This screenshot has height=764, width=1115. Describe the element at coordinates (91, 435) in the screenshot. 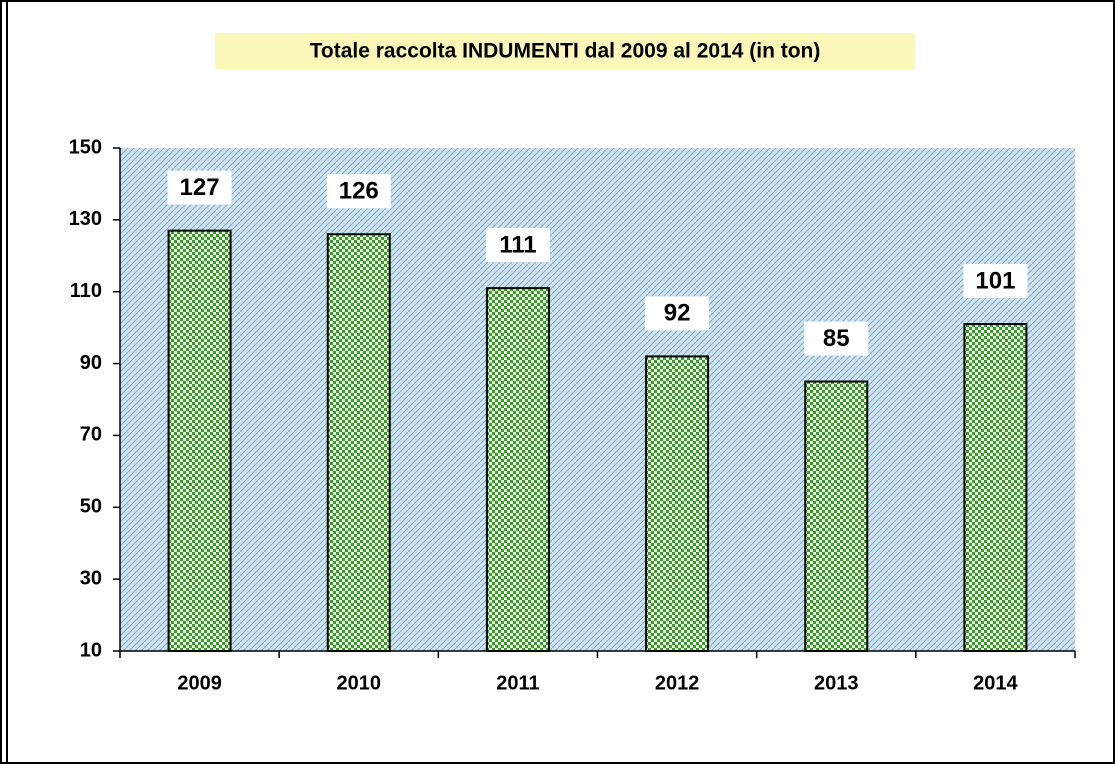

I see `y-tick-label: 70` at that location.